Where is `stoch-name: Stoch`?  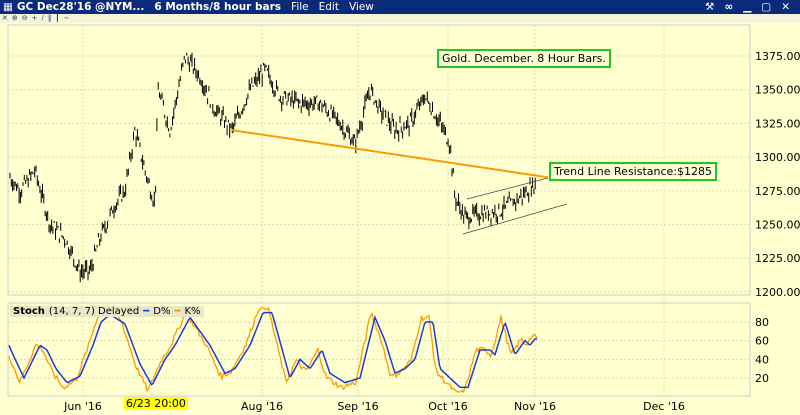 stoch-name: Stoch is located at coordinates (29, 311).